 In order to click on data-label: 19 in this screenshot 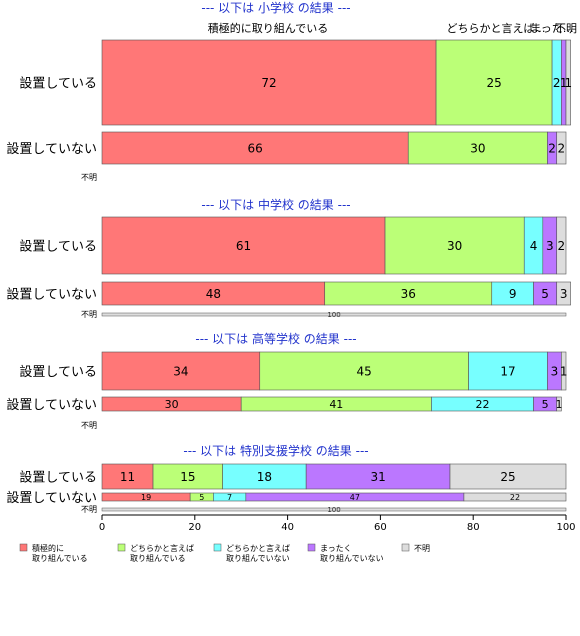, I will do `click(146, 497)`.